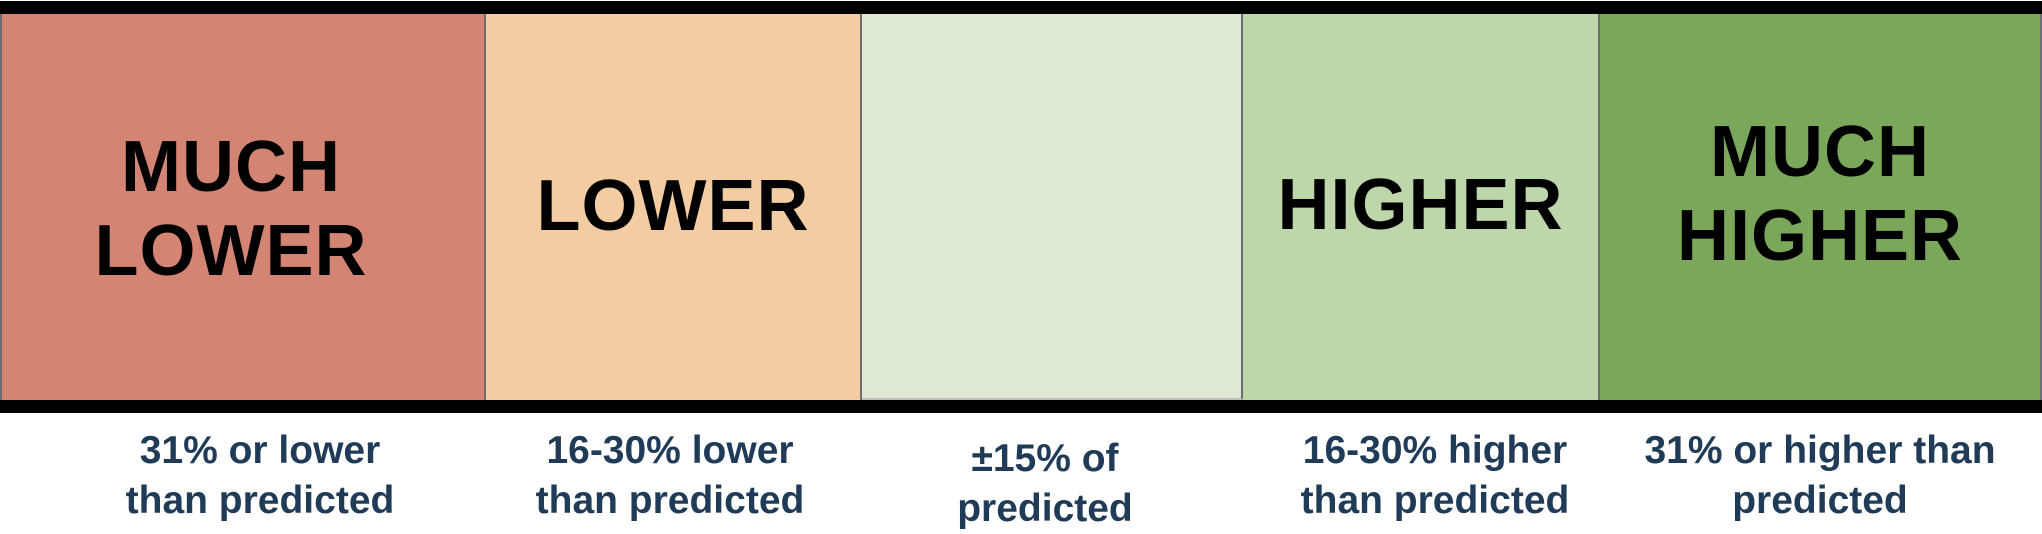  I want to click on segment-much-lower-label: MUCH LOWER, so click(231, 209).